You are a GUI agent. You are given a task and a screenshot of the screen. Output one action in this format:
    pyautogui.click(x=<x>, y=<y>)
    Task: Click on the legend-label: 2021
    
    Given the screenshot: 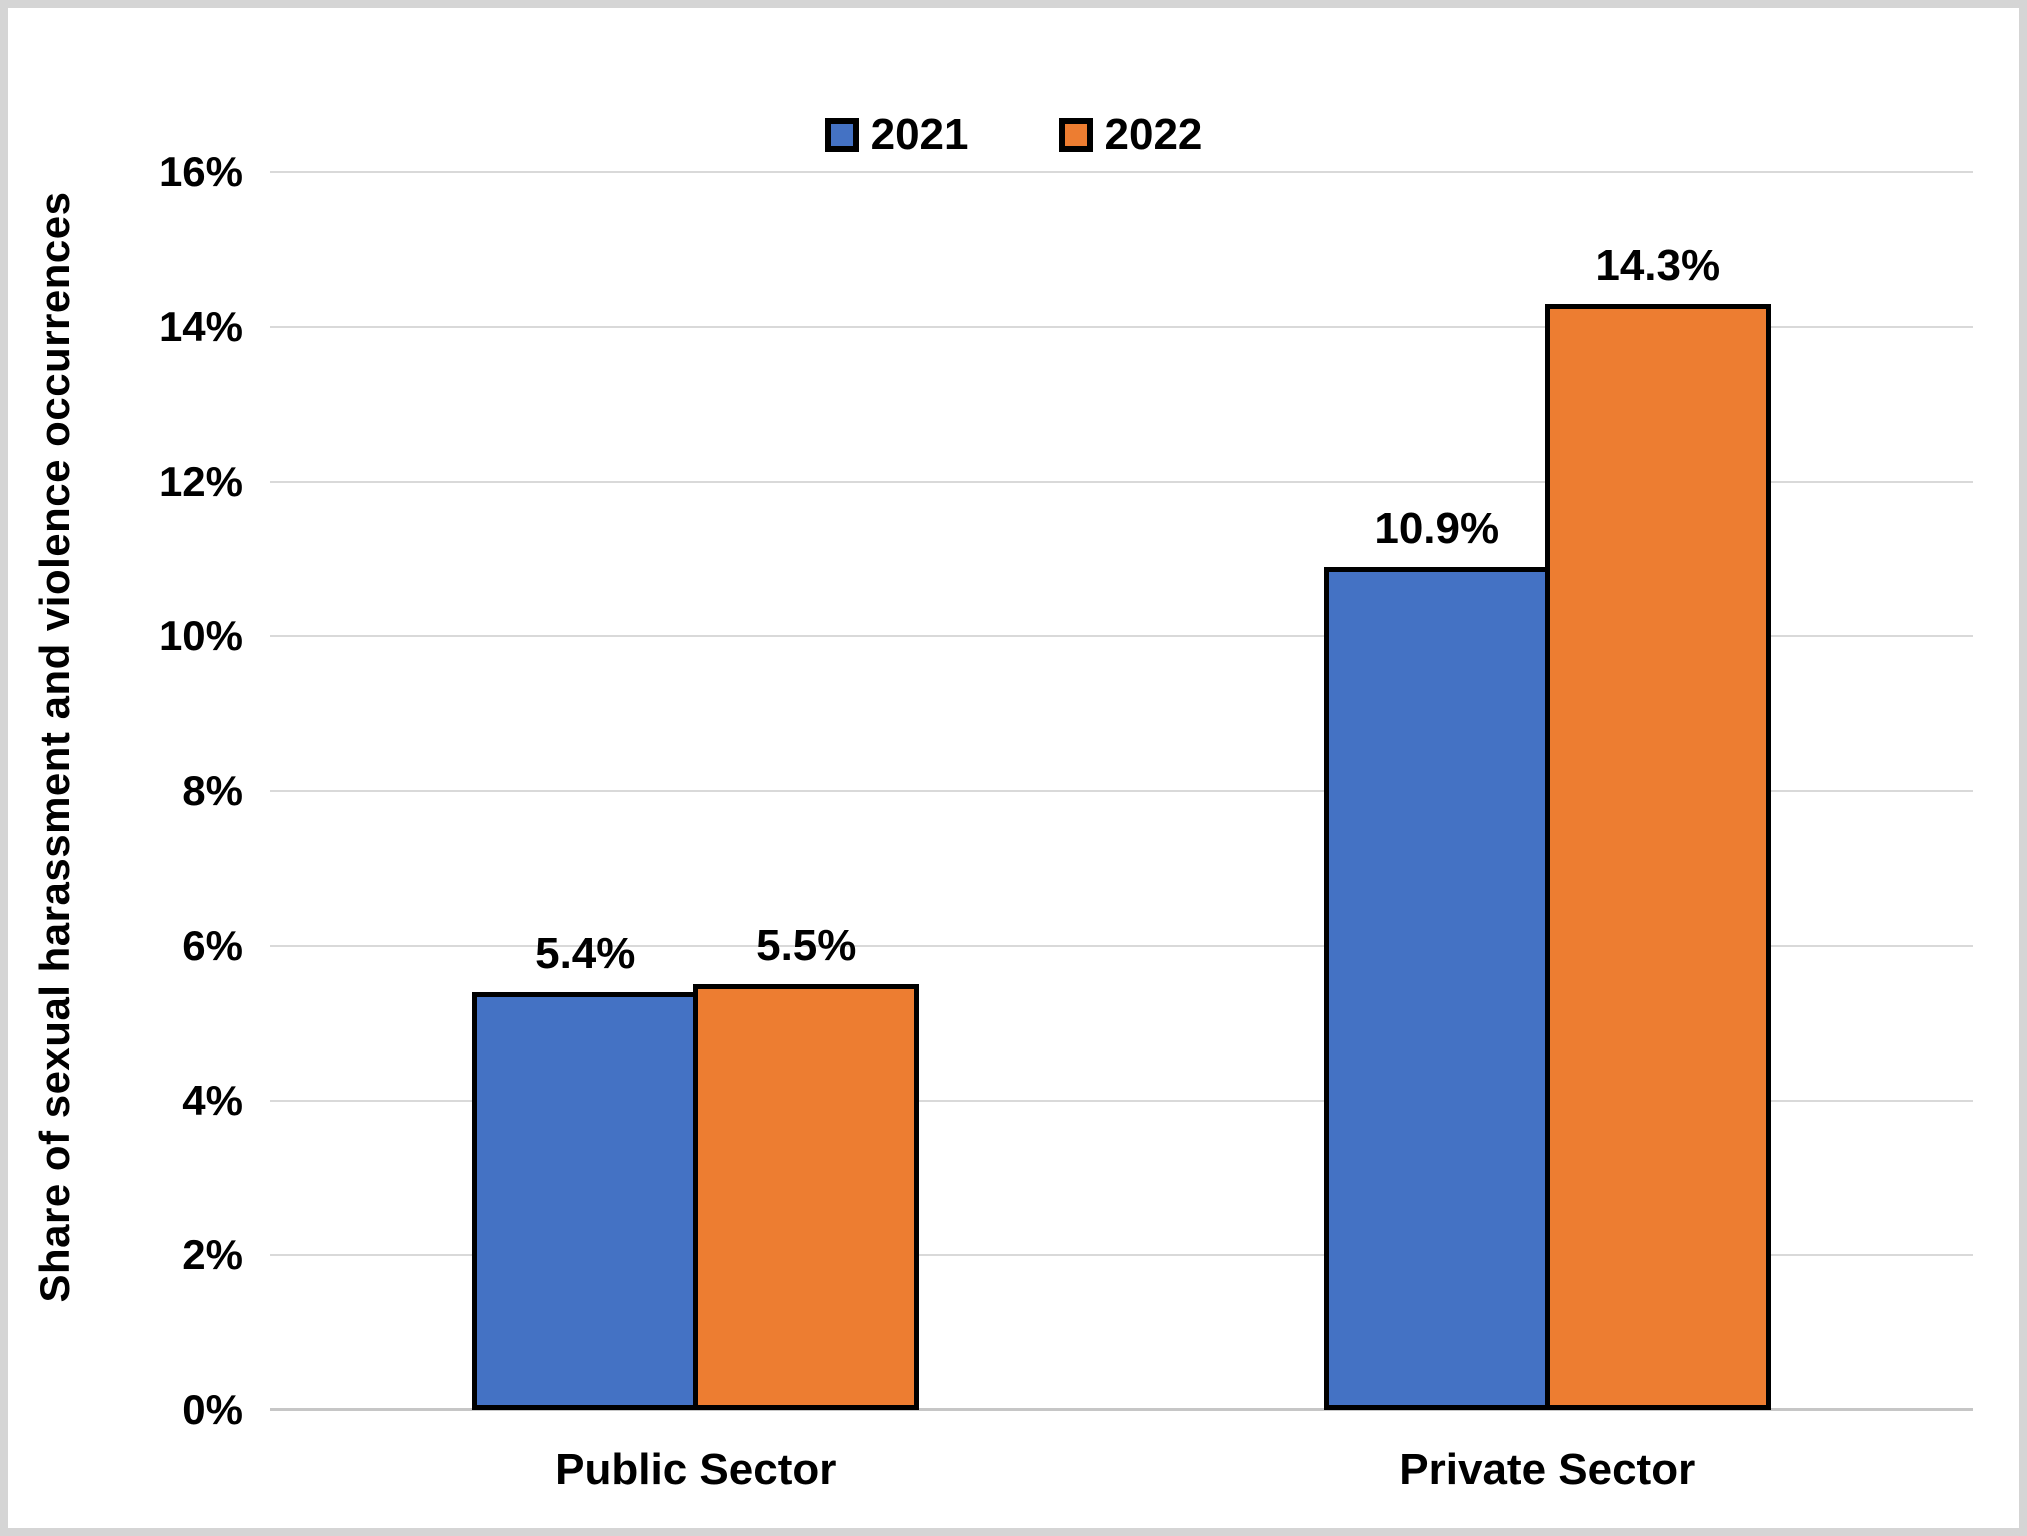 What is the action you would take?
    pyautogui.click(x=919, y=134)
    